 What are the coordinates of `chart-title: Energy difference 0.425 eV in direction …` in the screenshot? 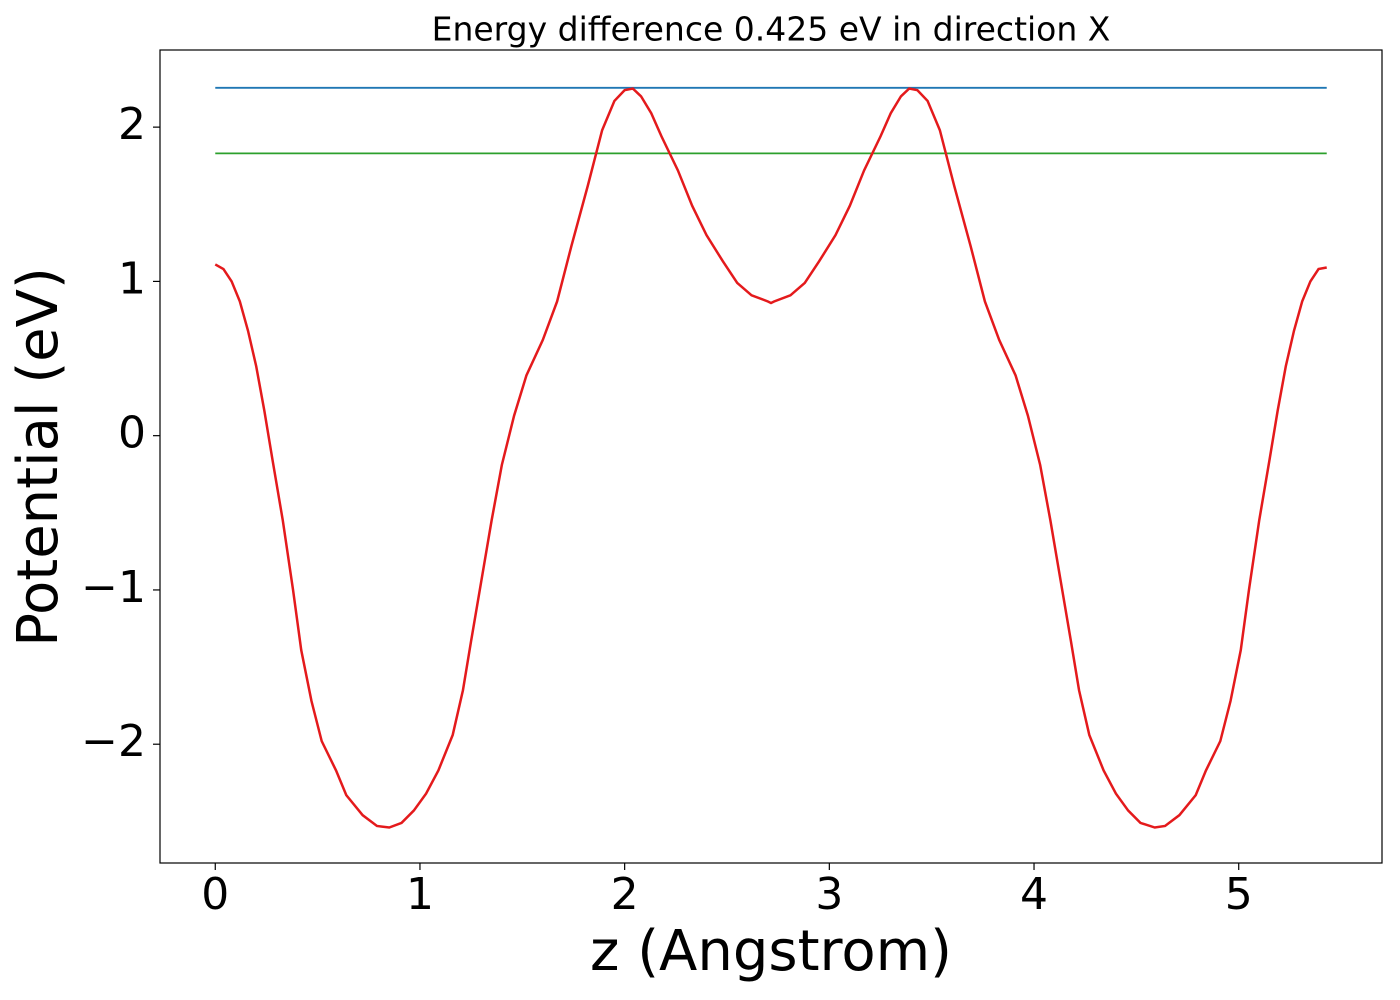 It's located at (771, 29).